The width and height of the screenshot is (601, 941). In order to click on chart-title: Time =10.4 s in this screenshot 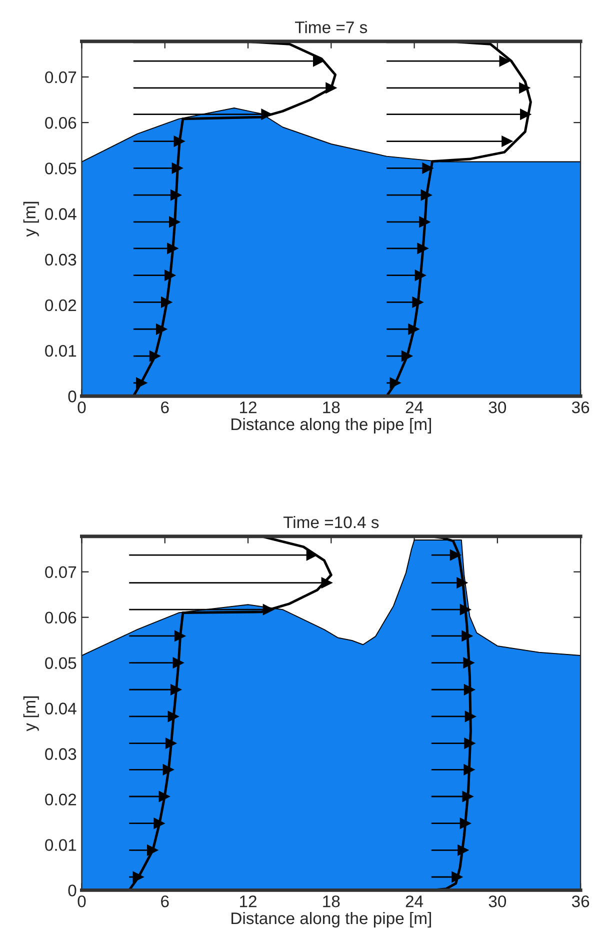, I will do `click(331, 522)`.